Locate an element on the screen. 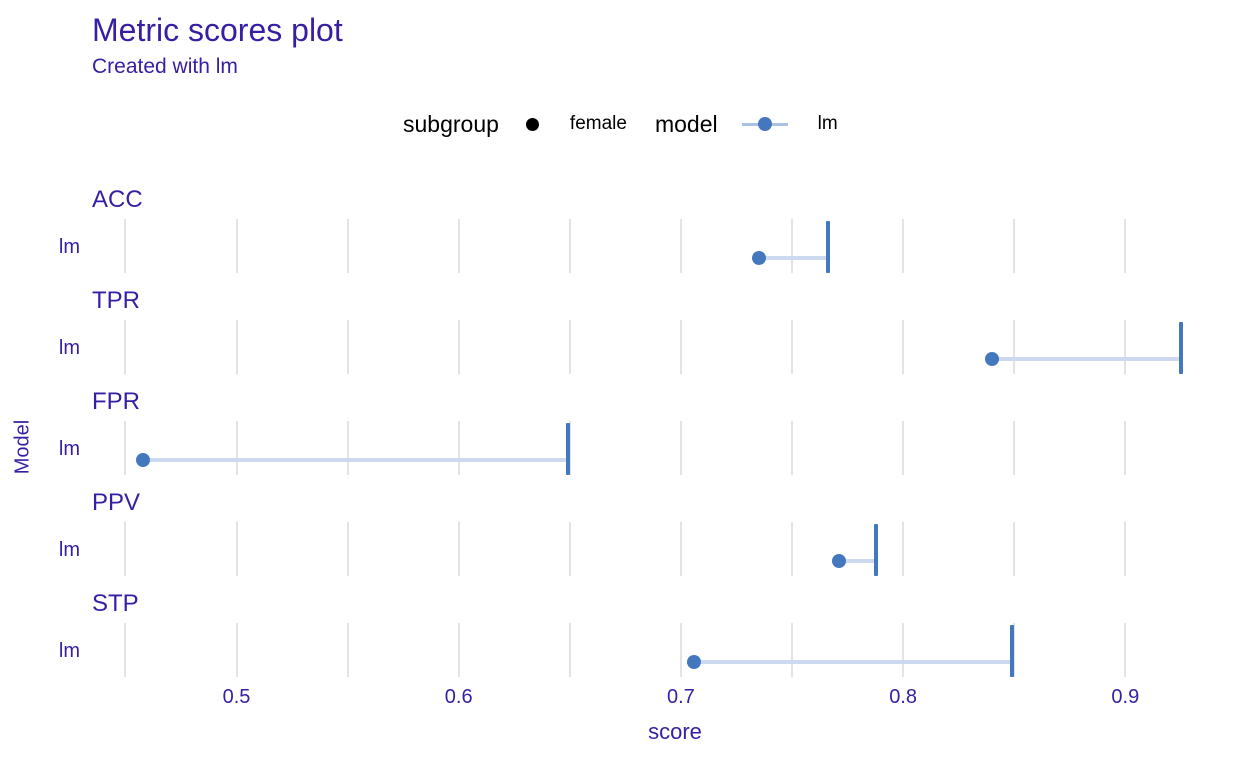  x-tick-label: 0.9 is located at coordinates (1125, 697).